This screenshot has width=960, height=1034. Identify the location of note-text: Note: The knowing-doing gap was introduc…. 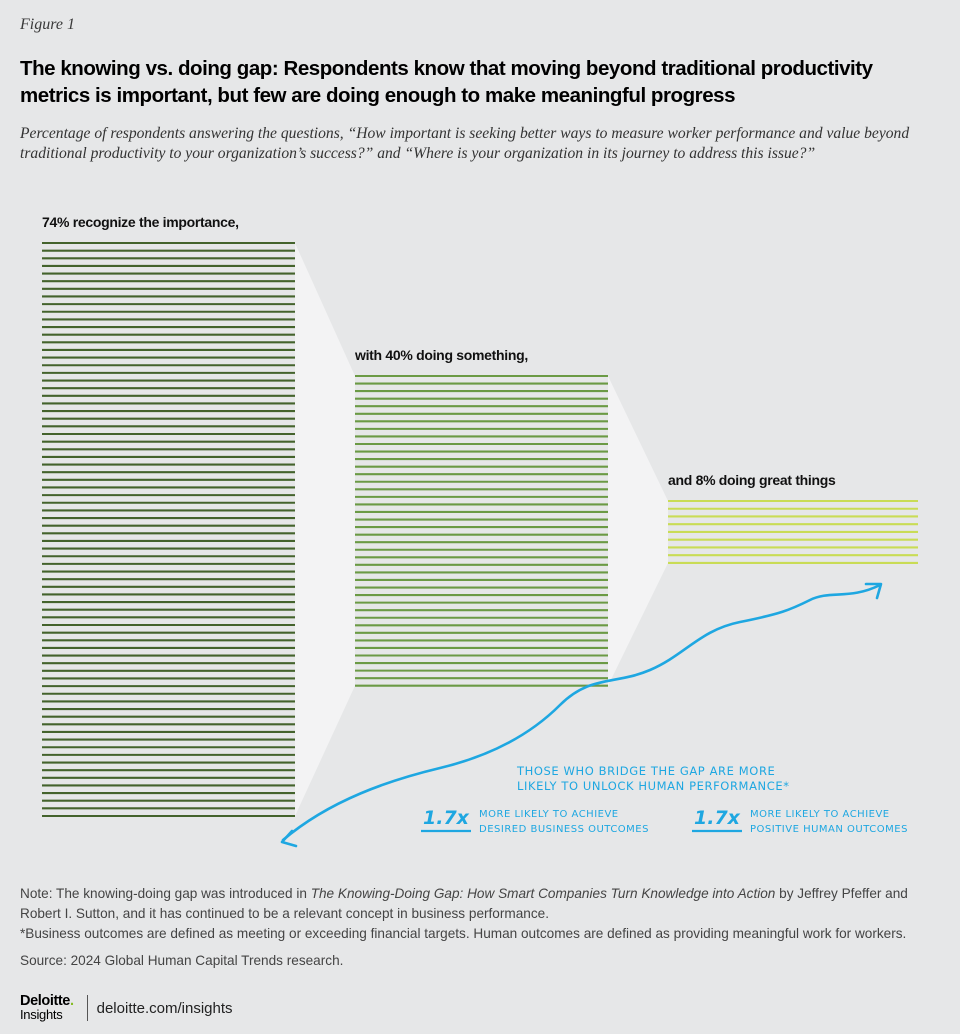
(464, 903).